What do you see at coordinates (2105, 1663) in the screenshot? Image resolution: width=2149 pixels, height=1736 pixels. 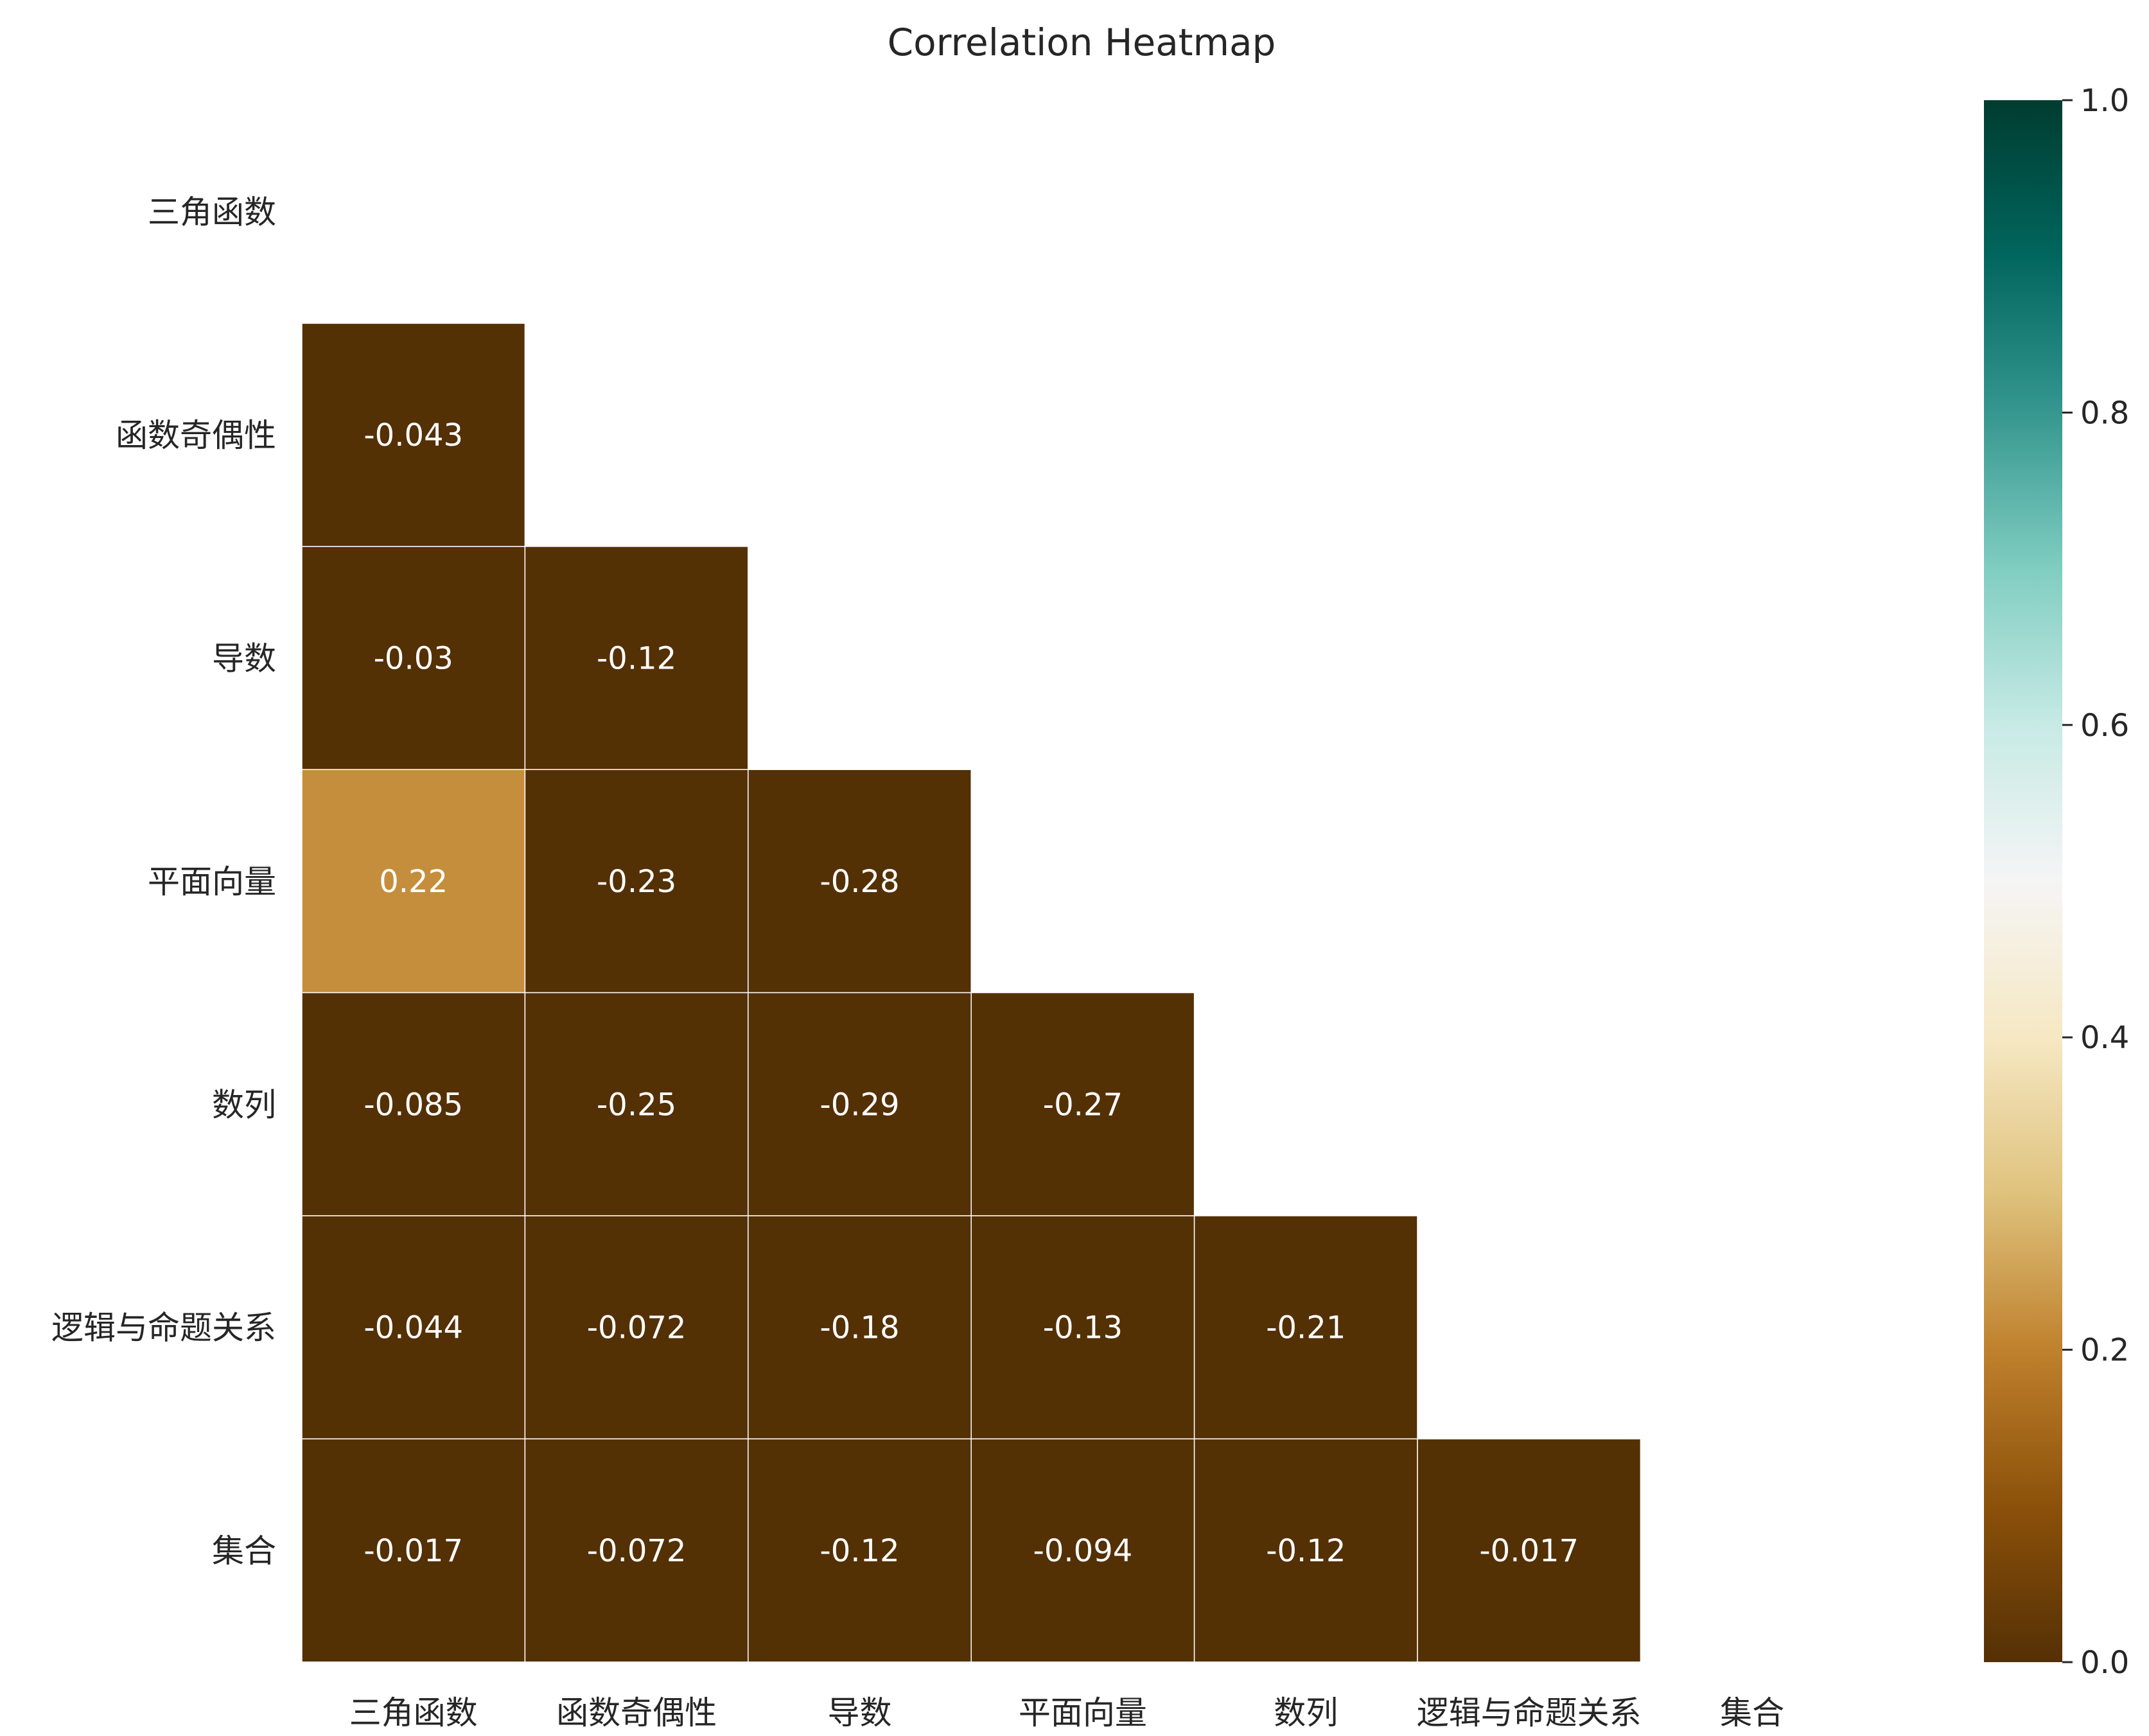 I see `colorbar-tick-label: 0.0` at bounding box center [2105, 1663].